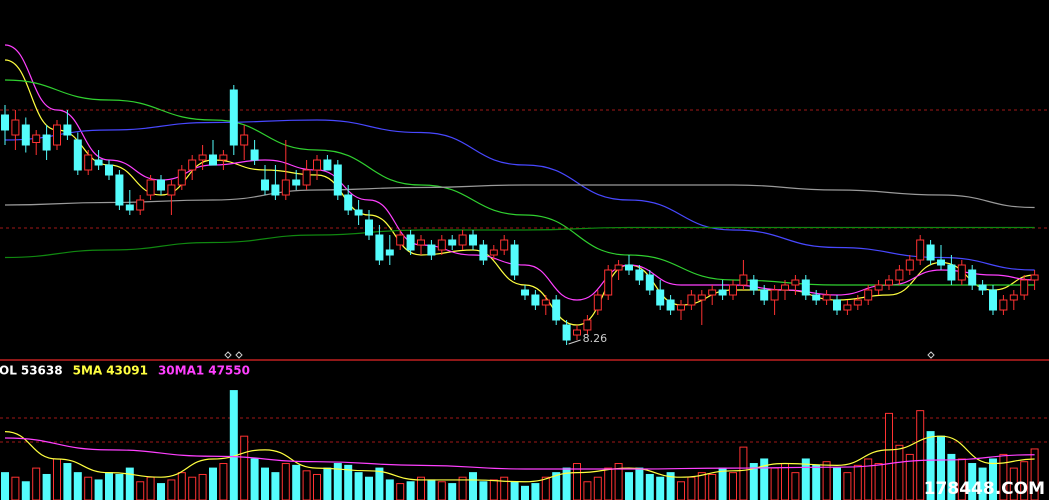 Image resolution: width=1049 pixels, height=500 pixels. I want to click on legend-value: 47550, so click(229, 371).